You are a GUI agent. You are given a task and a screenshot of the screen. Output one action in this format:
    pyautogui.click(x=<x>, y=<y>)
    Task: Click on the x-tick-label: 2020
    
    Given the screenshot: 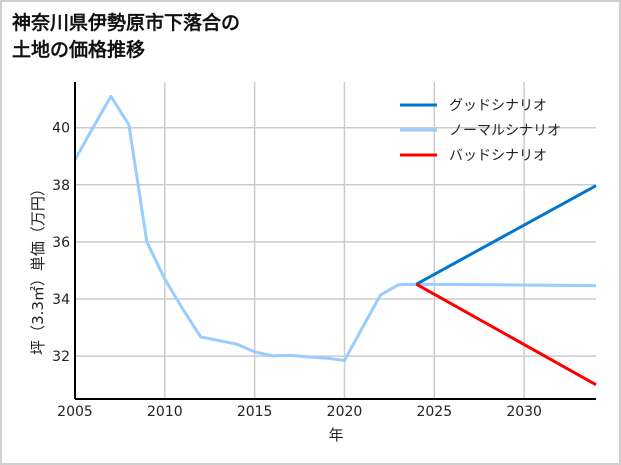 What is the action you would take?
    pyautogui.click(x=345, y=412)
    